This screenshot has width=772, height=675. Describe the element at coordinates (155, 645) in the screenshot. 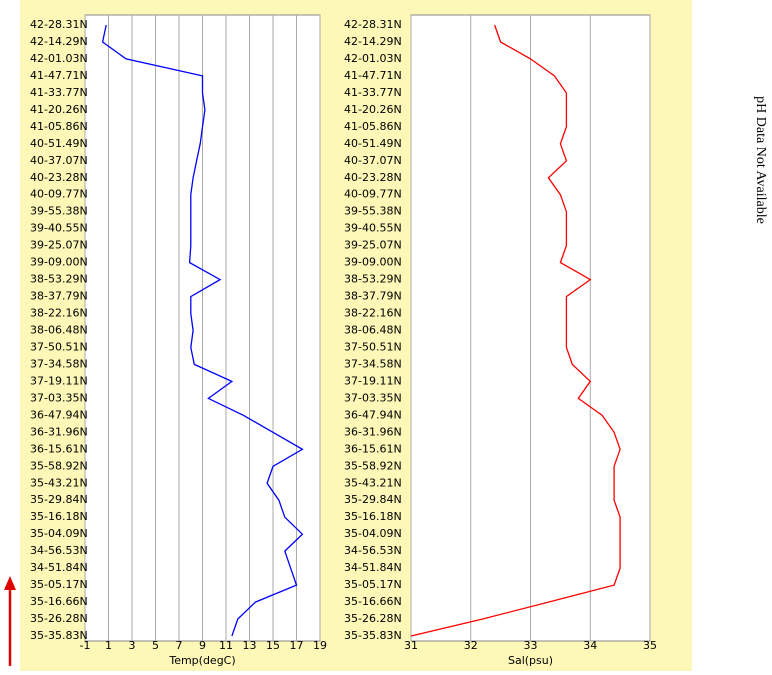

I see `x-tick-label: 5` at that location.